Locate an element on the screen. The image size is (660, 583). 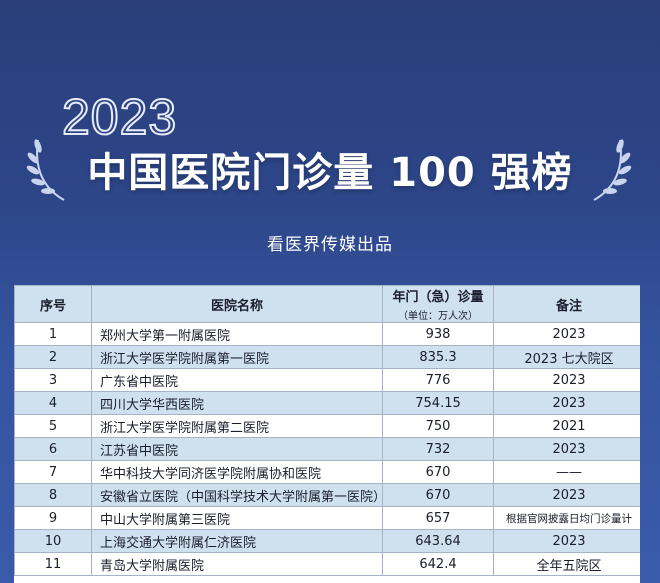
cell-num: 9 is located at coordinates (53, 518).